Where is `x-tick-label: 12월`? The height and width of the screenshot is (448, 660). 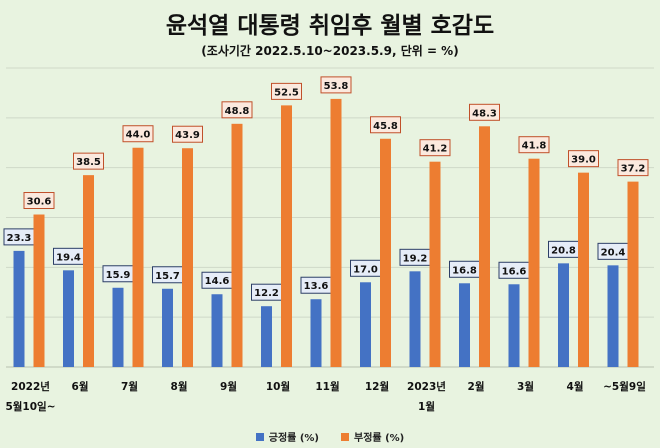
x-tick-label: 12월 is located at coordinates (377, 386).